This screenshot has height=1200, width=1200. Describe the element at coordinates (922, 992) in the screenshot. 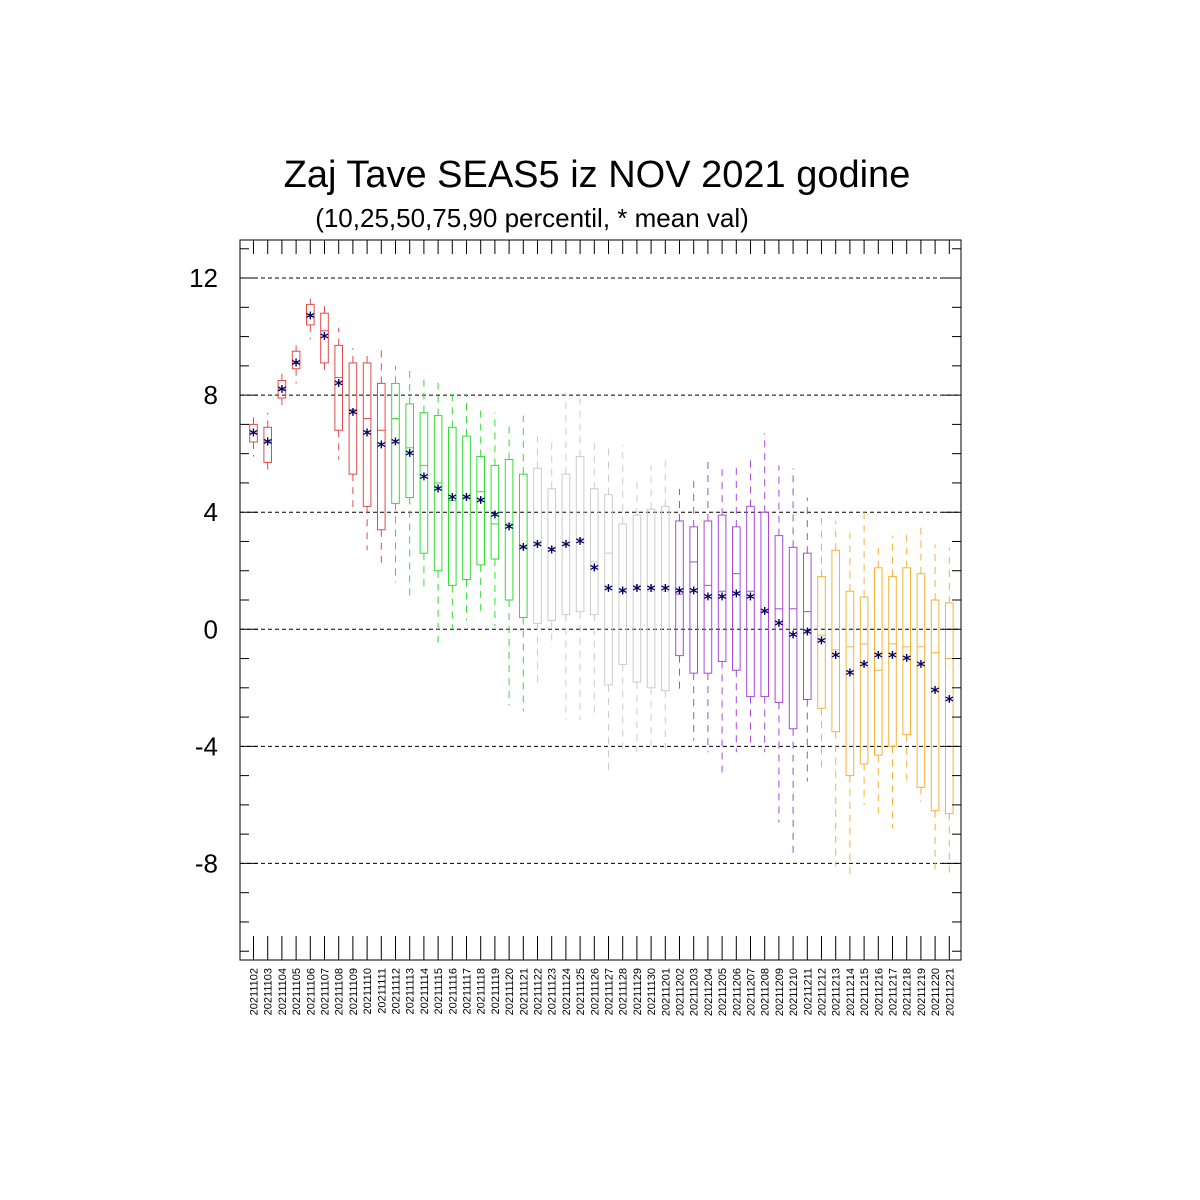

I see `x-tick-label: 20211219` at that location.